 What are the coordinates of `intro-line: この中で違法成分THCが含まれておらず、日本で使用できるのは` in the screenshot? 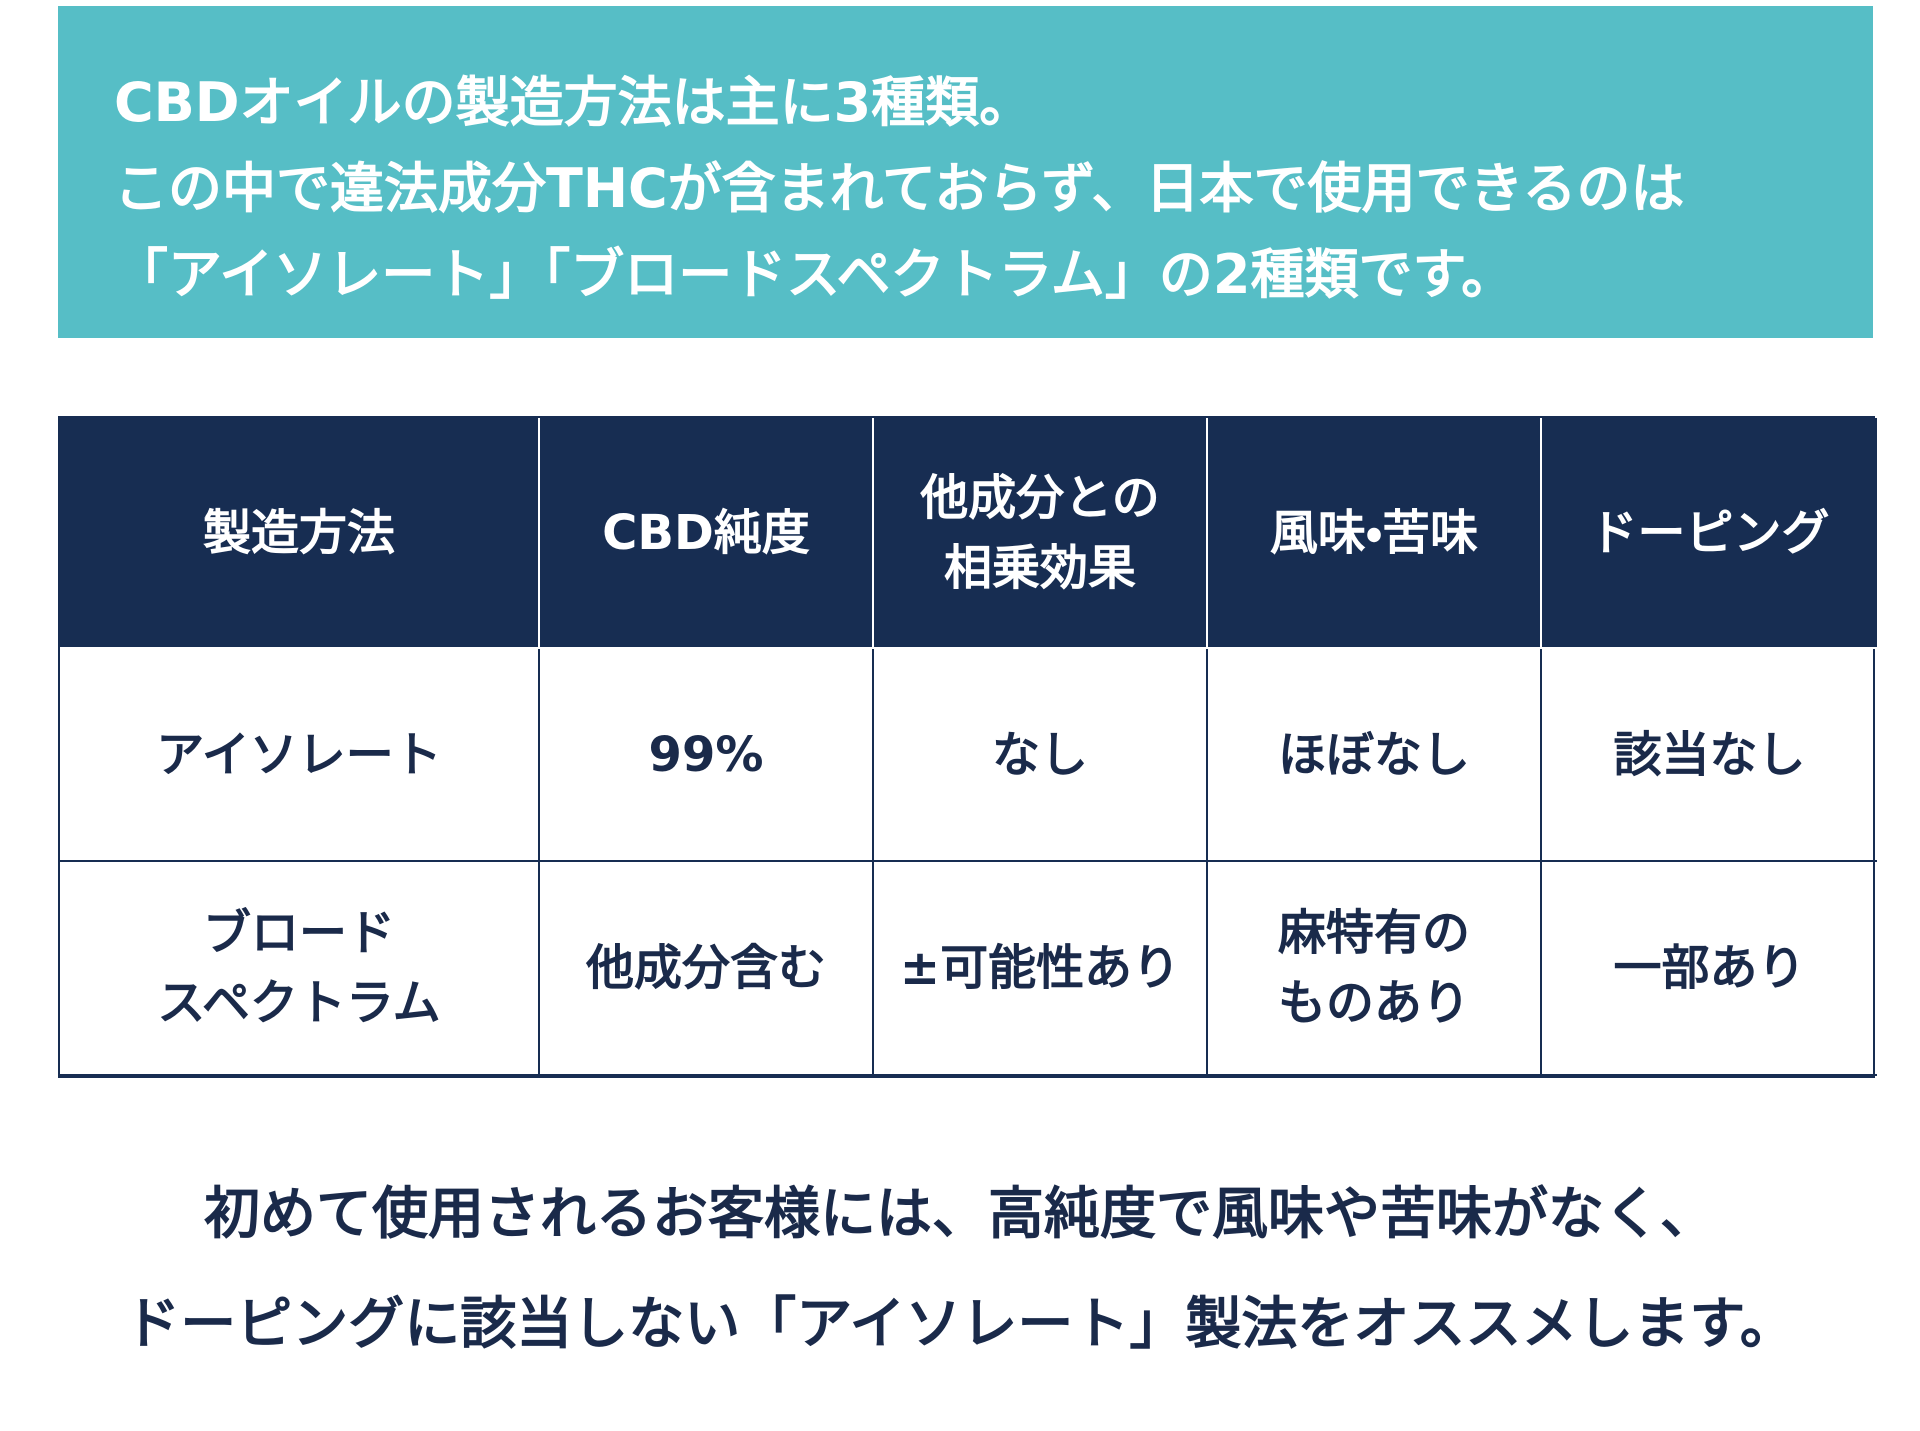 It's located at (899, 188).